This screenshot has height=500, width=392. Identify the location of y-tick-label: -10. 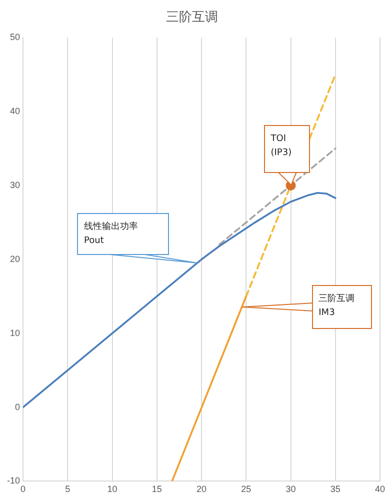
(13, 481).